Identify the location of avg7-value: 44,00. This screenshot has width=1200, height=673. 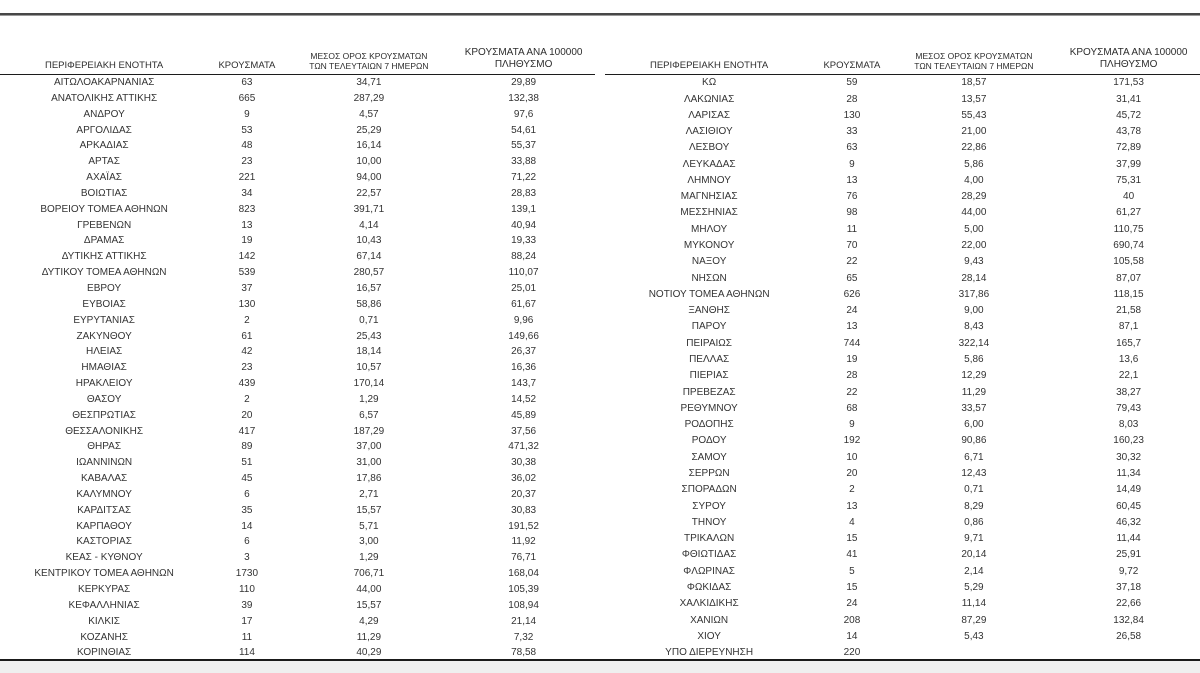
(974, 213).